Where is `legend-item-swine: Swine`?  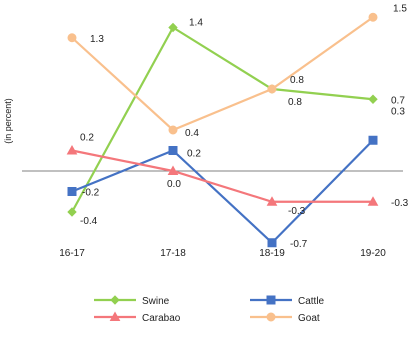
legend-item-swine: Swine is located at coordinates (132, 301).